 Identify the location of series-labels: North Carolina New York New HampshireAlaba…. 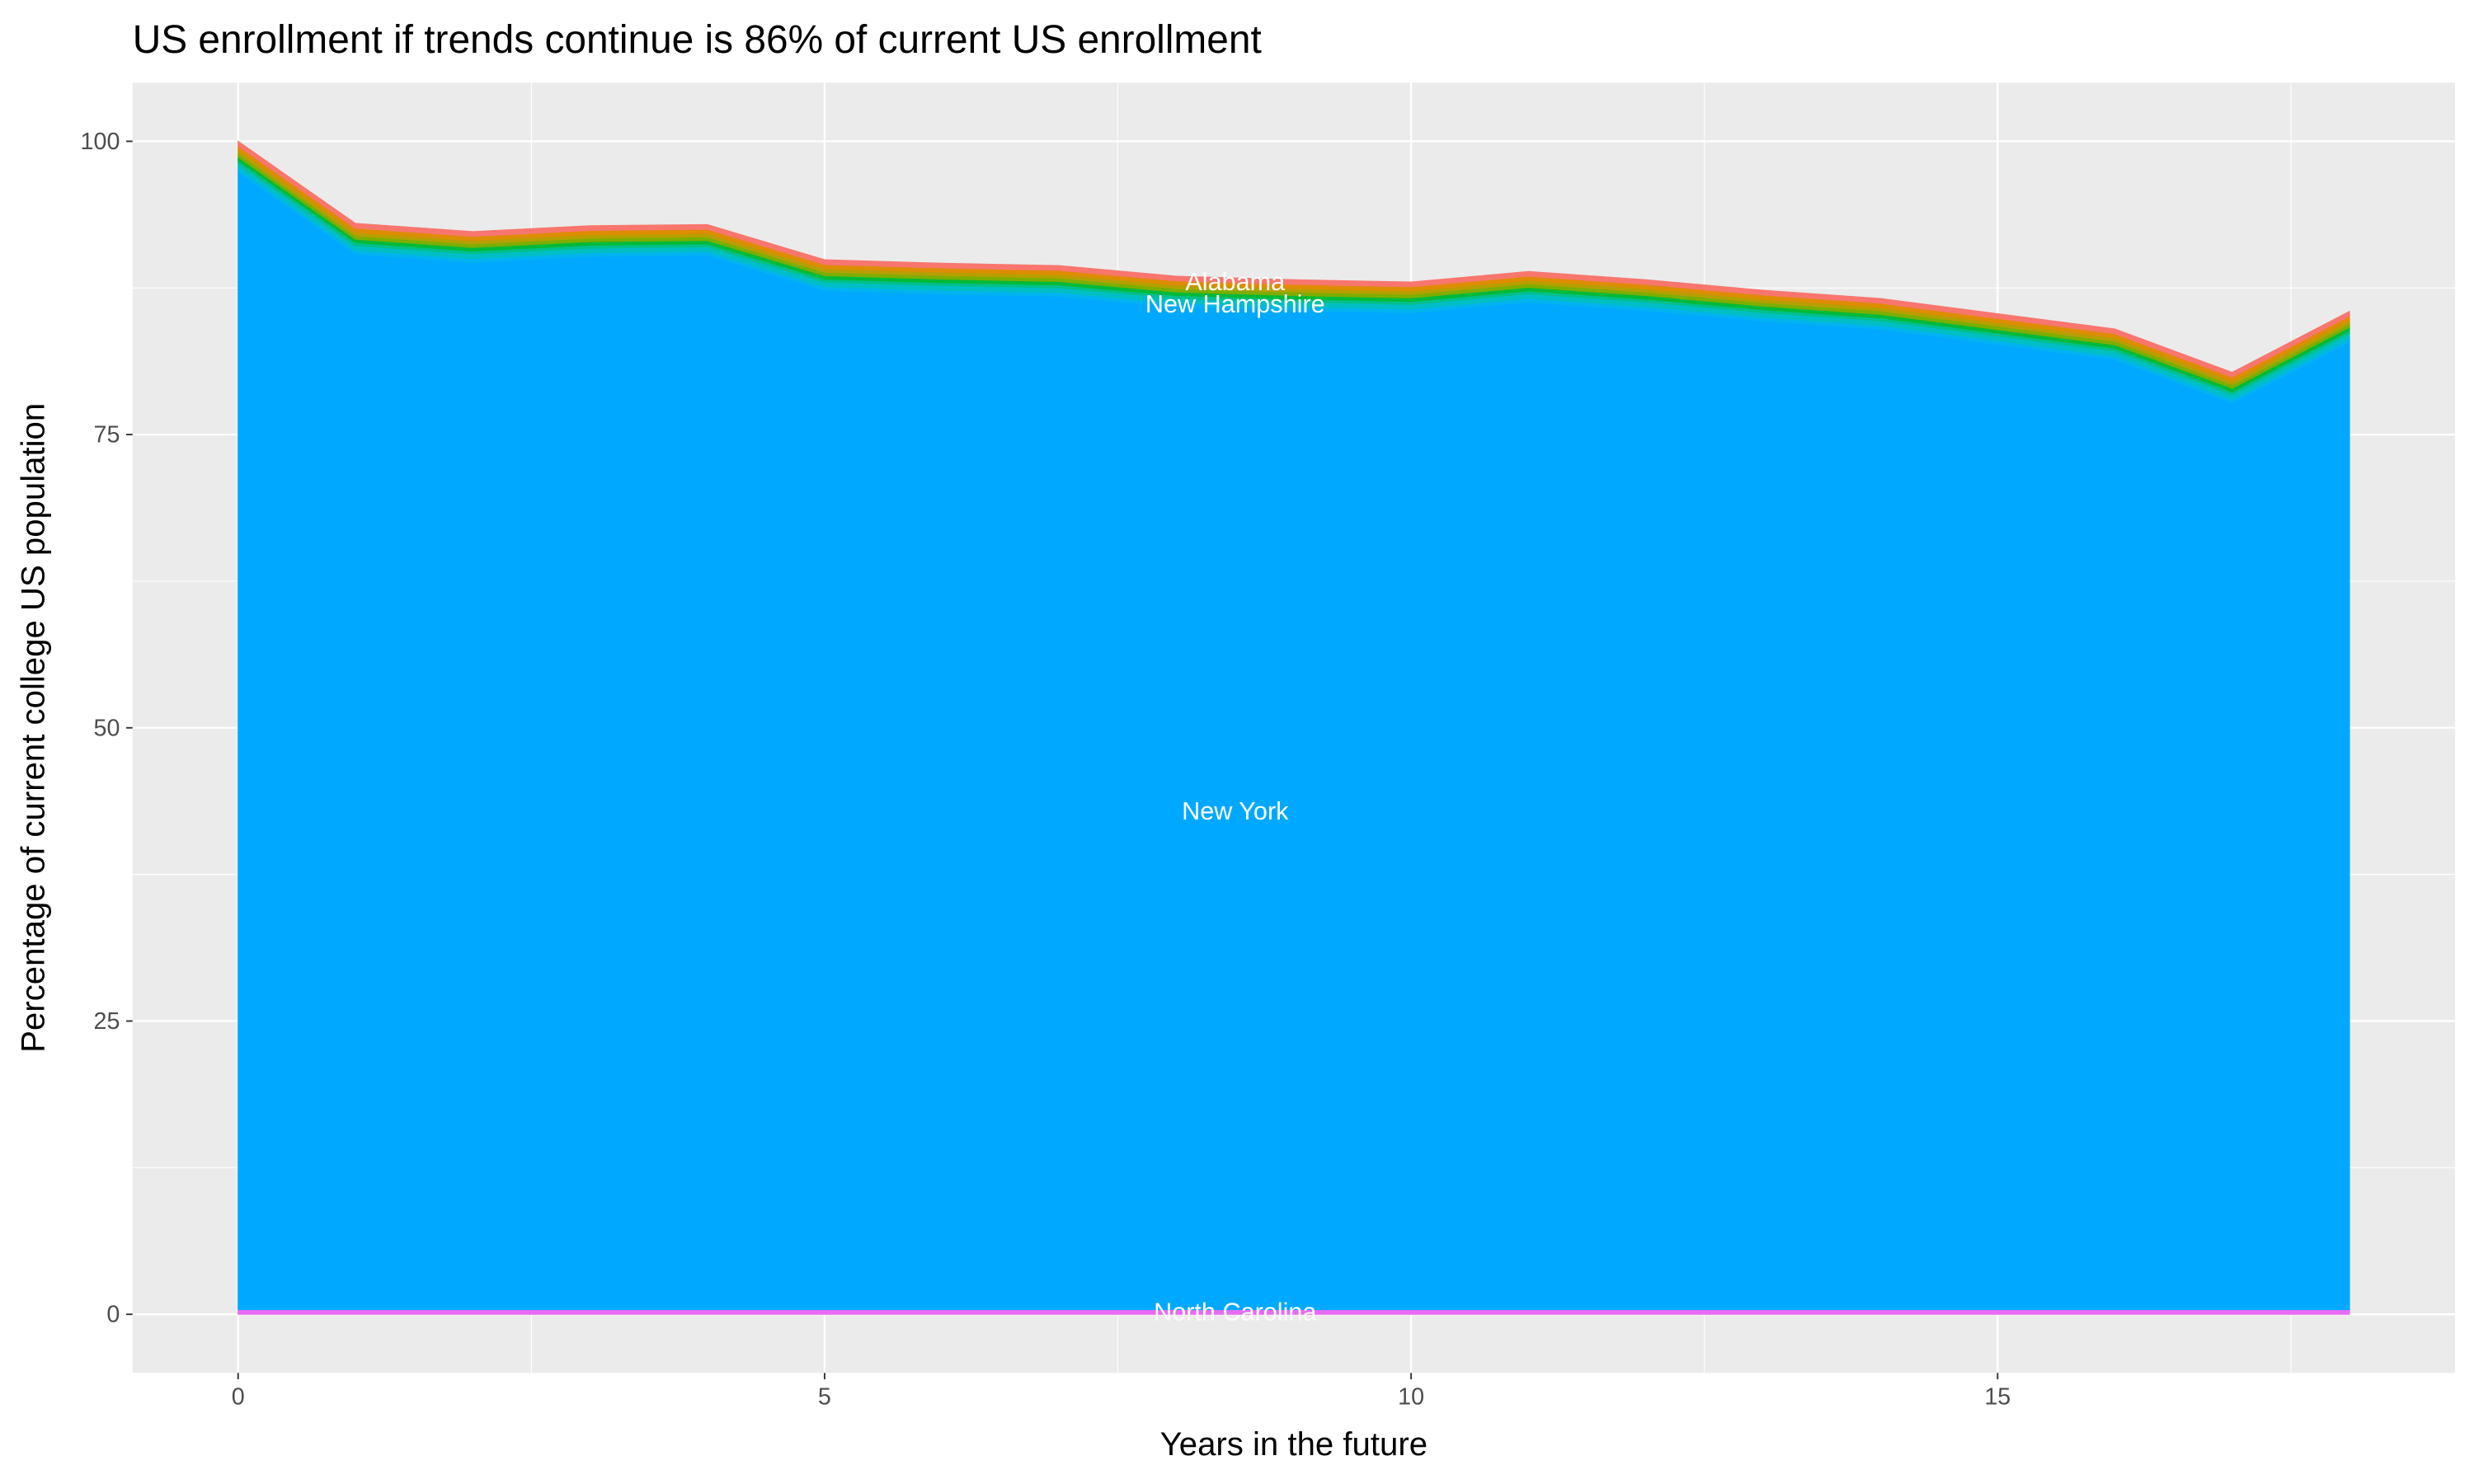
(1235, 797).